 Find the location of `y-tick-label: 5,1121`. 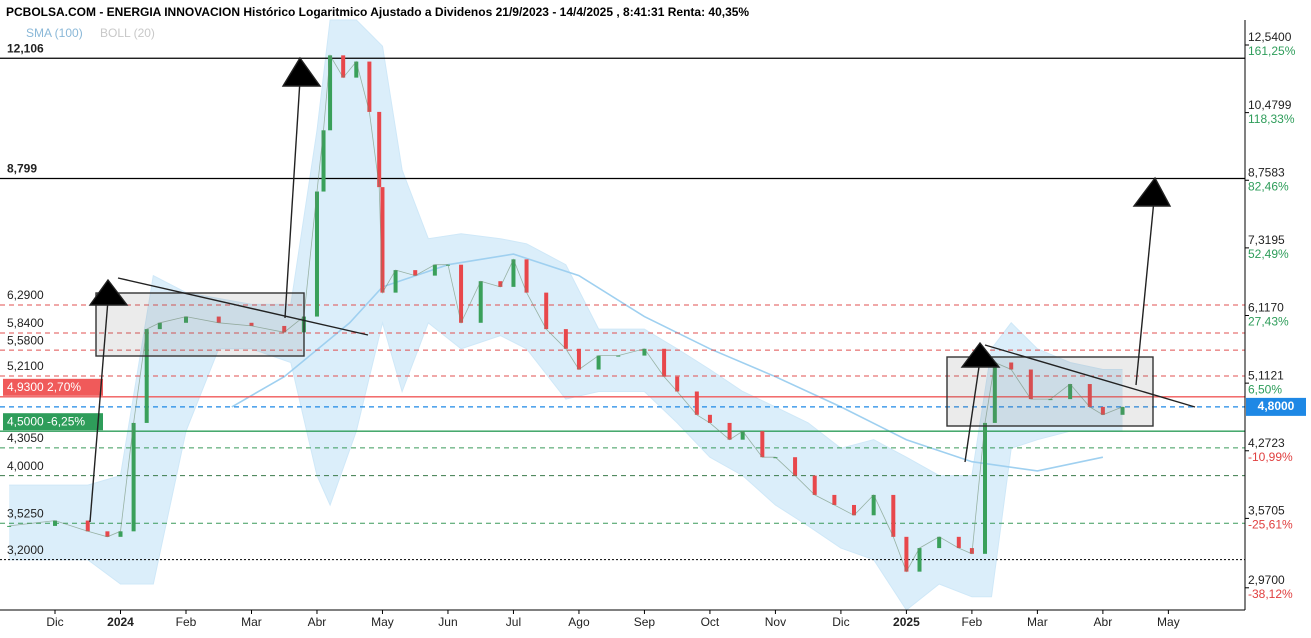

y-tick-label: 5,1121 is located at coordinates (1266, 375).